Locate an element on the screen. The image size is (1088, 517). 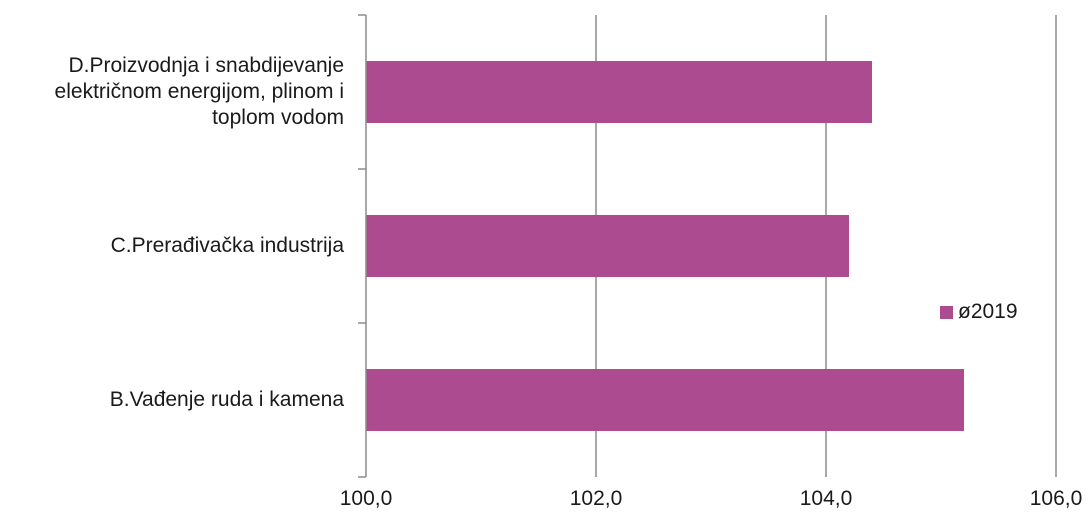
x-tick-label: 104,0 is located at coordinates (826, 498).